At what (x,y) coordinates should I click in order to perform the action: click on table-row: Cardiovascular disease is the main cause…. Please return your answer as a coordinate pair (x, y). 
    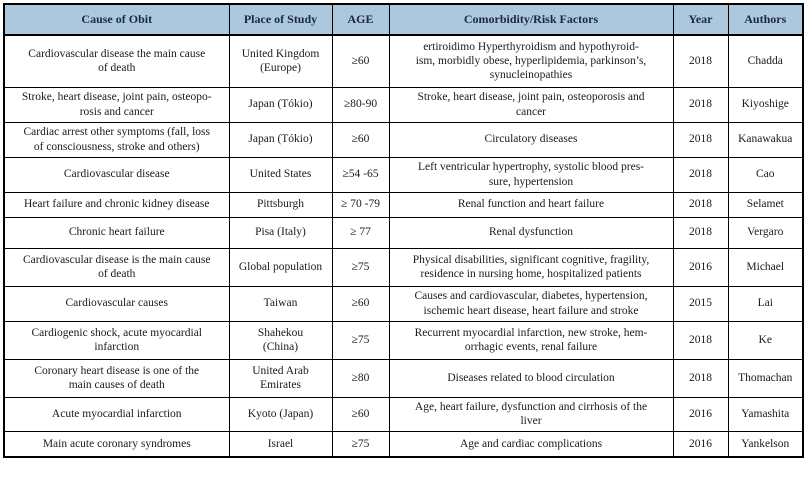
    Looking at the image, I should click on (403, 267).